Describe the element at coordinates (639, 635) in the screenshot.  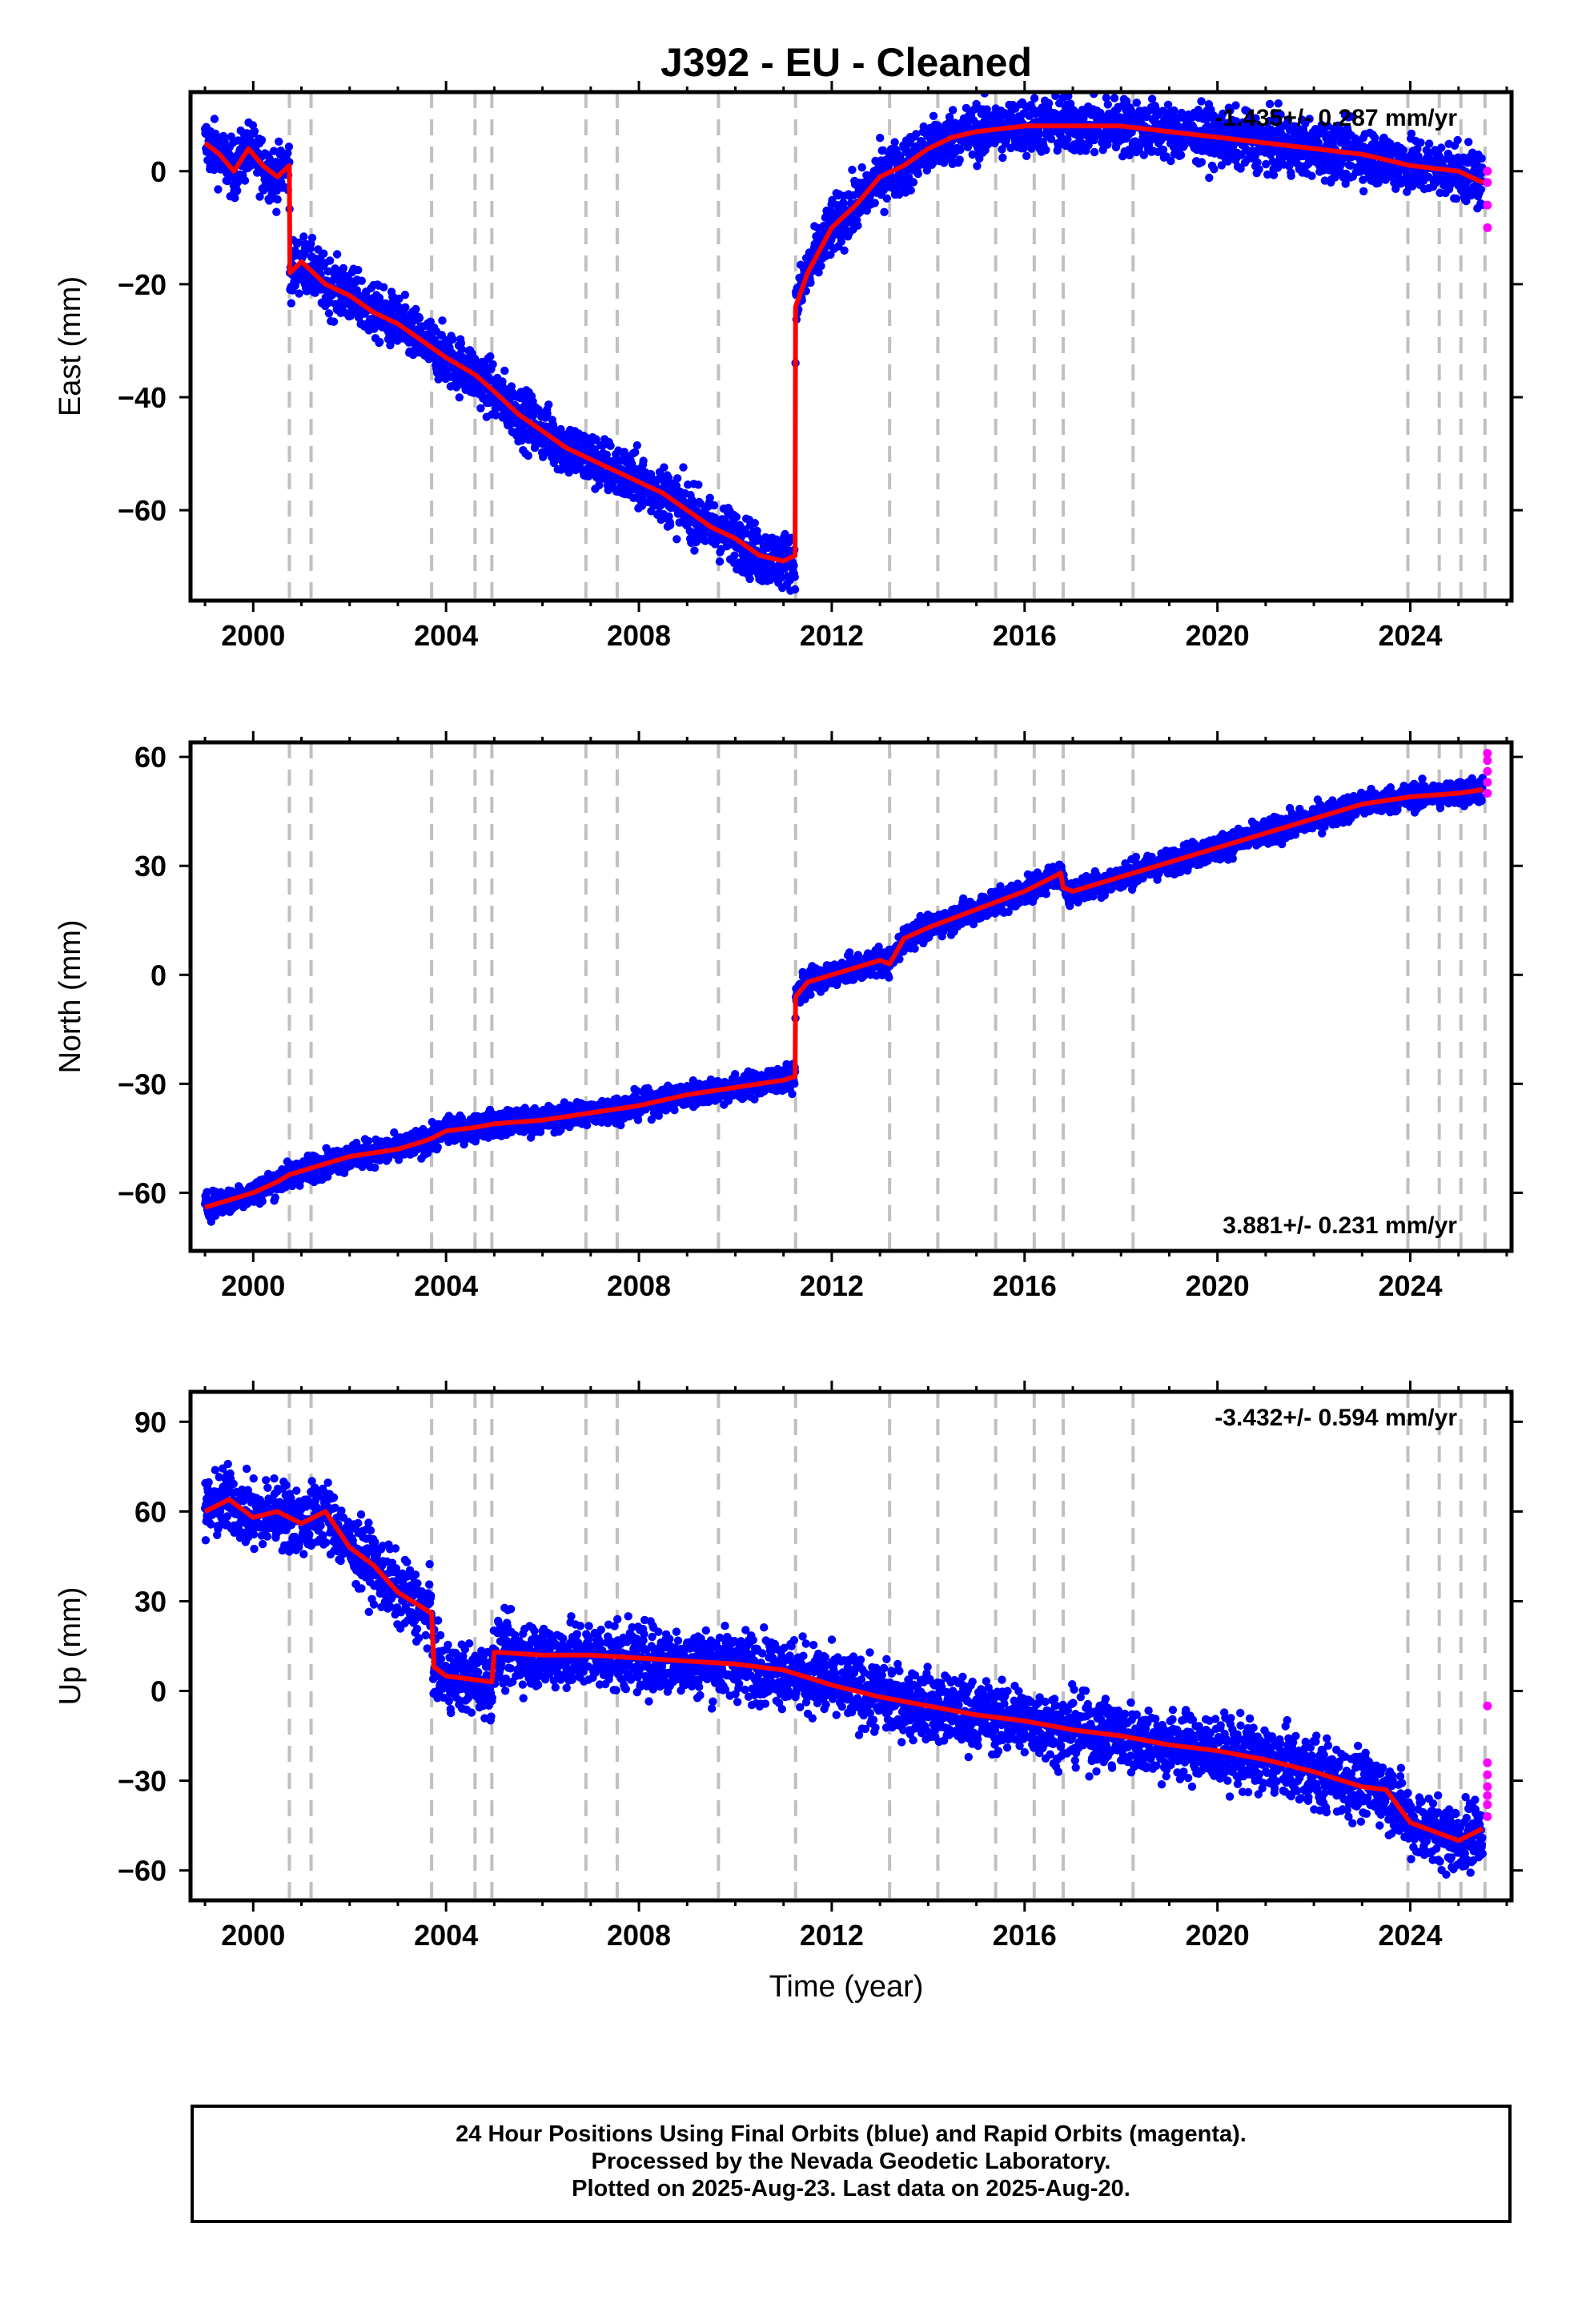
I see `x-tick-label: 2008` at that location.